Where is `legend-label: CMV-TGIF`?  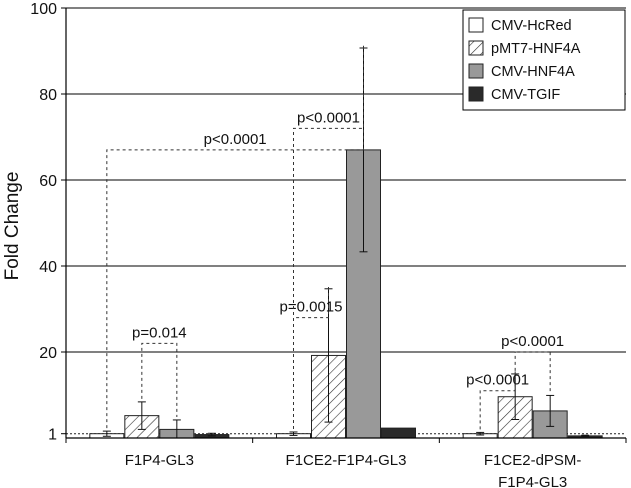
legend-label: CMV-TGIF is located at coordinates (525, 95).